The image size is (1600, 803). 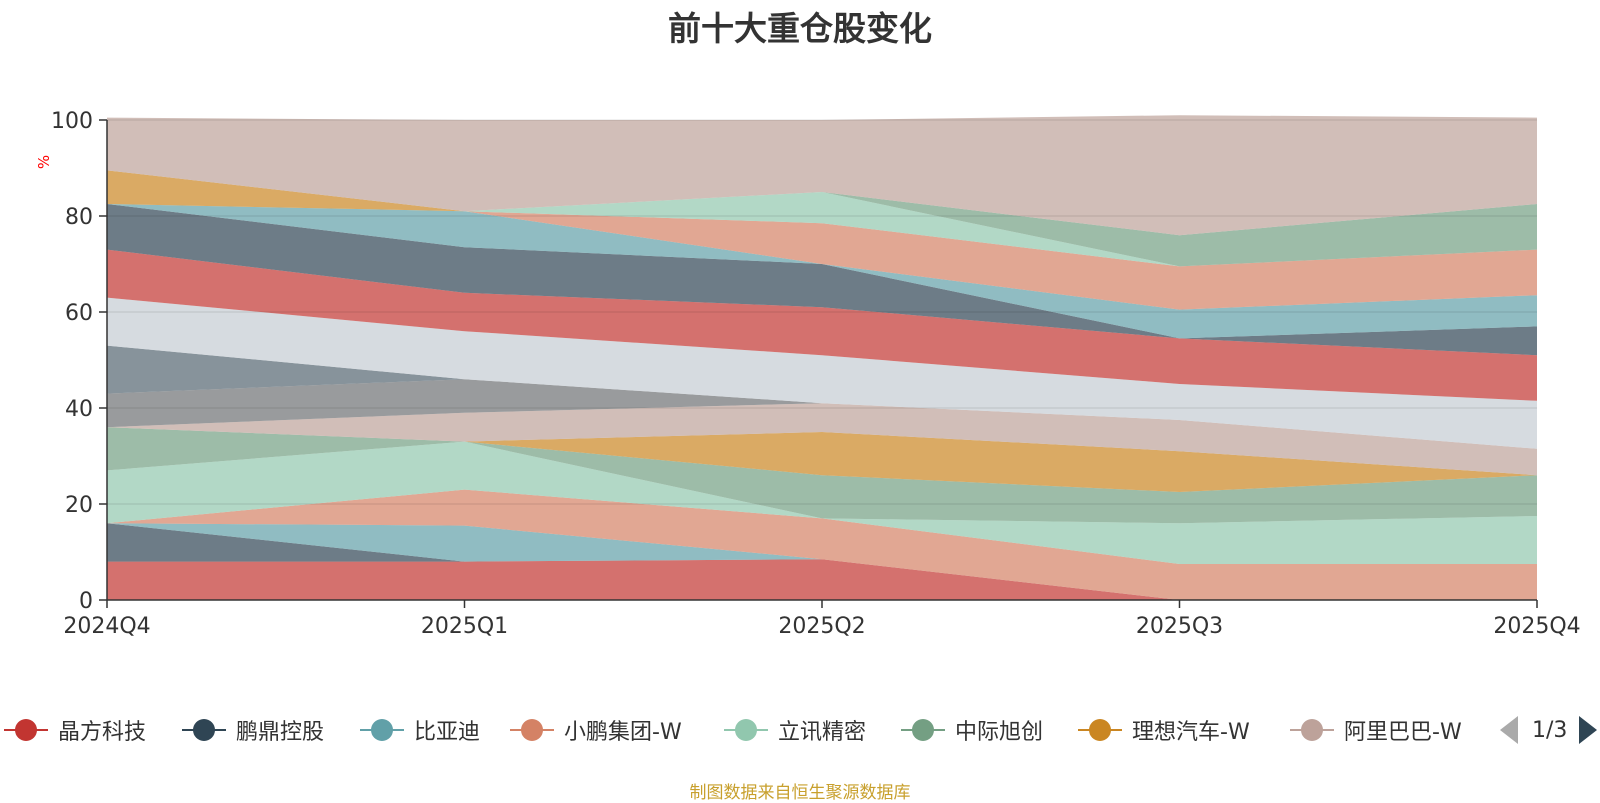 What do you see at coordinates (79, 313) in the screenshot?
I see `y-tick-label: 60` at bounding box center [79, 313].